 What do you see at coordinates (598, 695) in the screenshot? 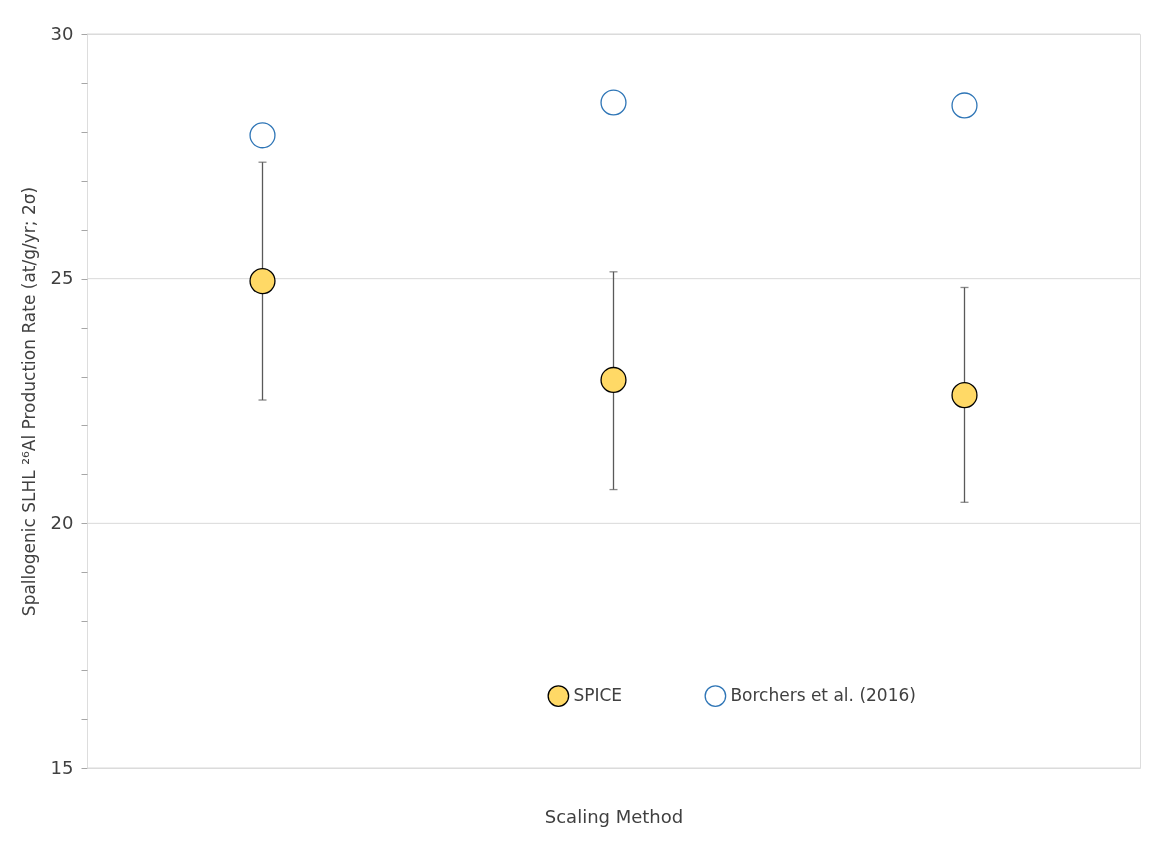
I see `legend-label: SPICE` at bounding box center [598, 695].